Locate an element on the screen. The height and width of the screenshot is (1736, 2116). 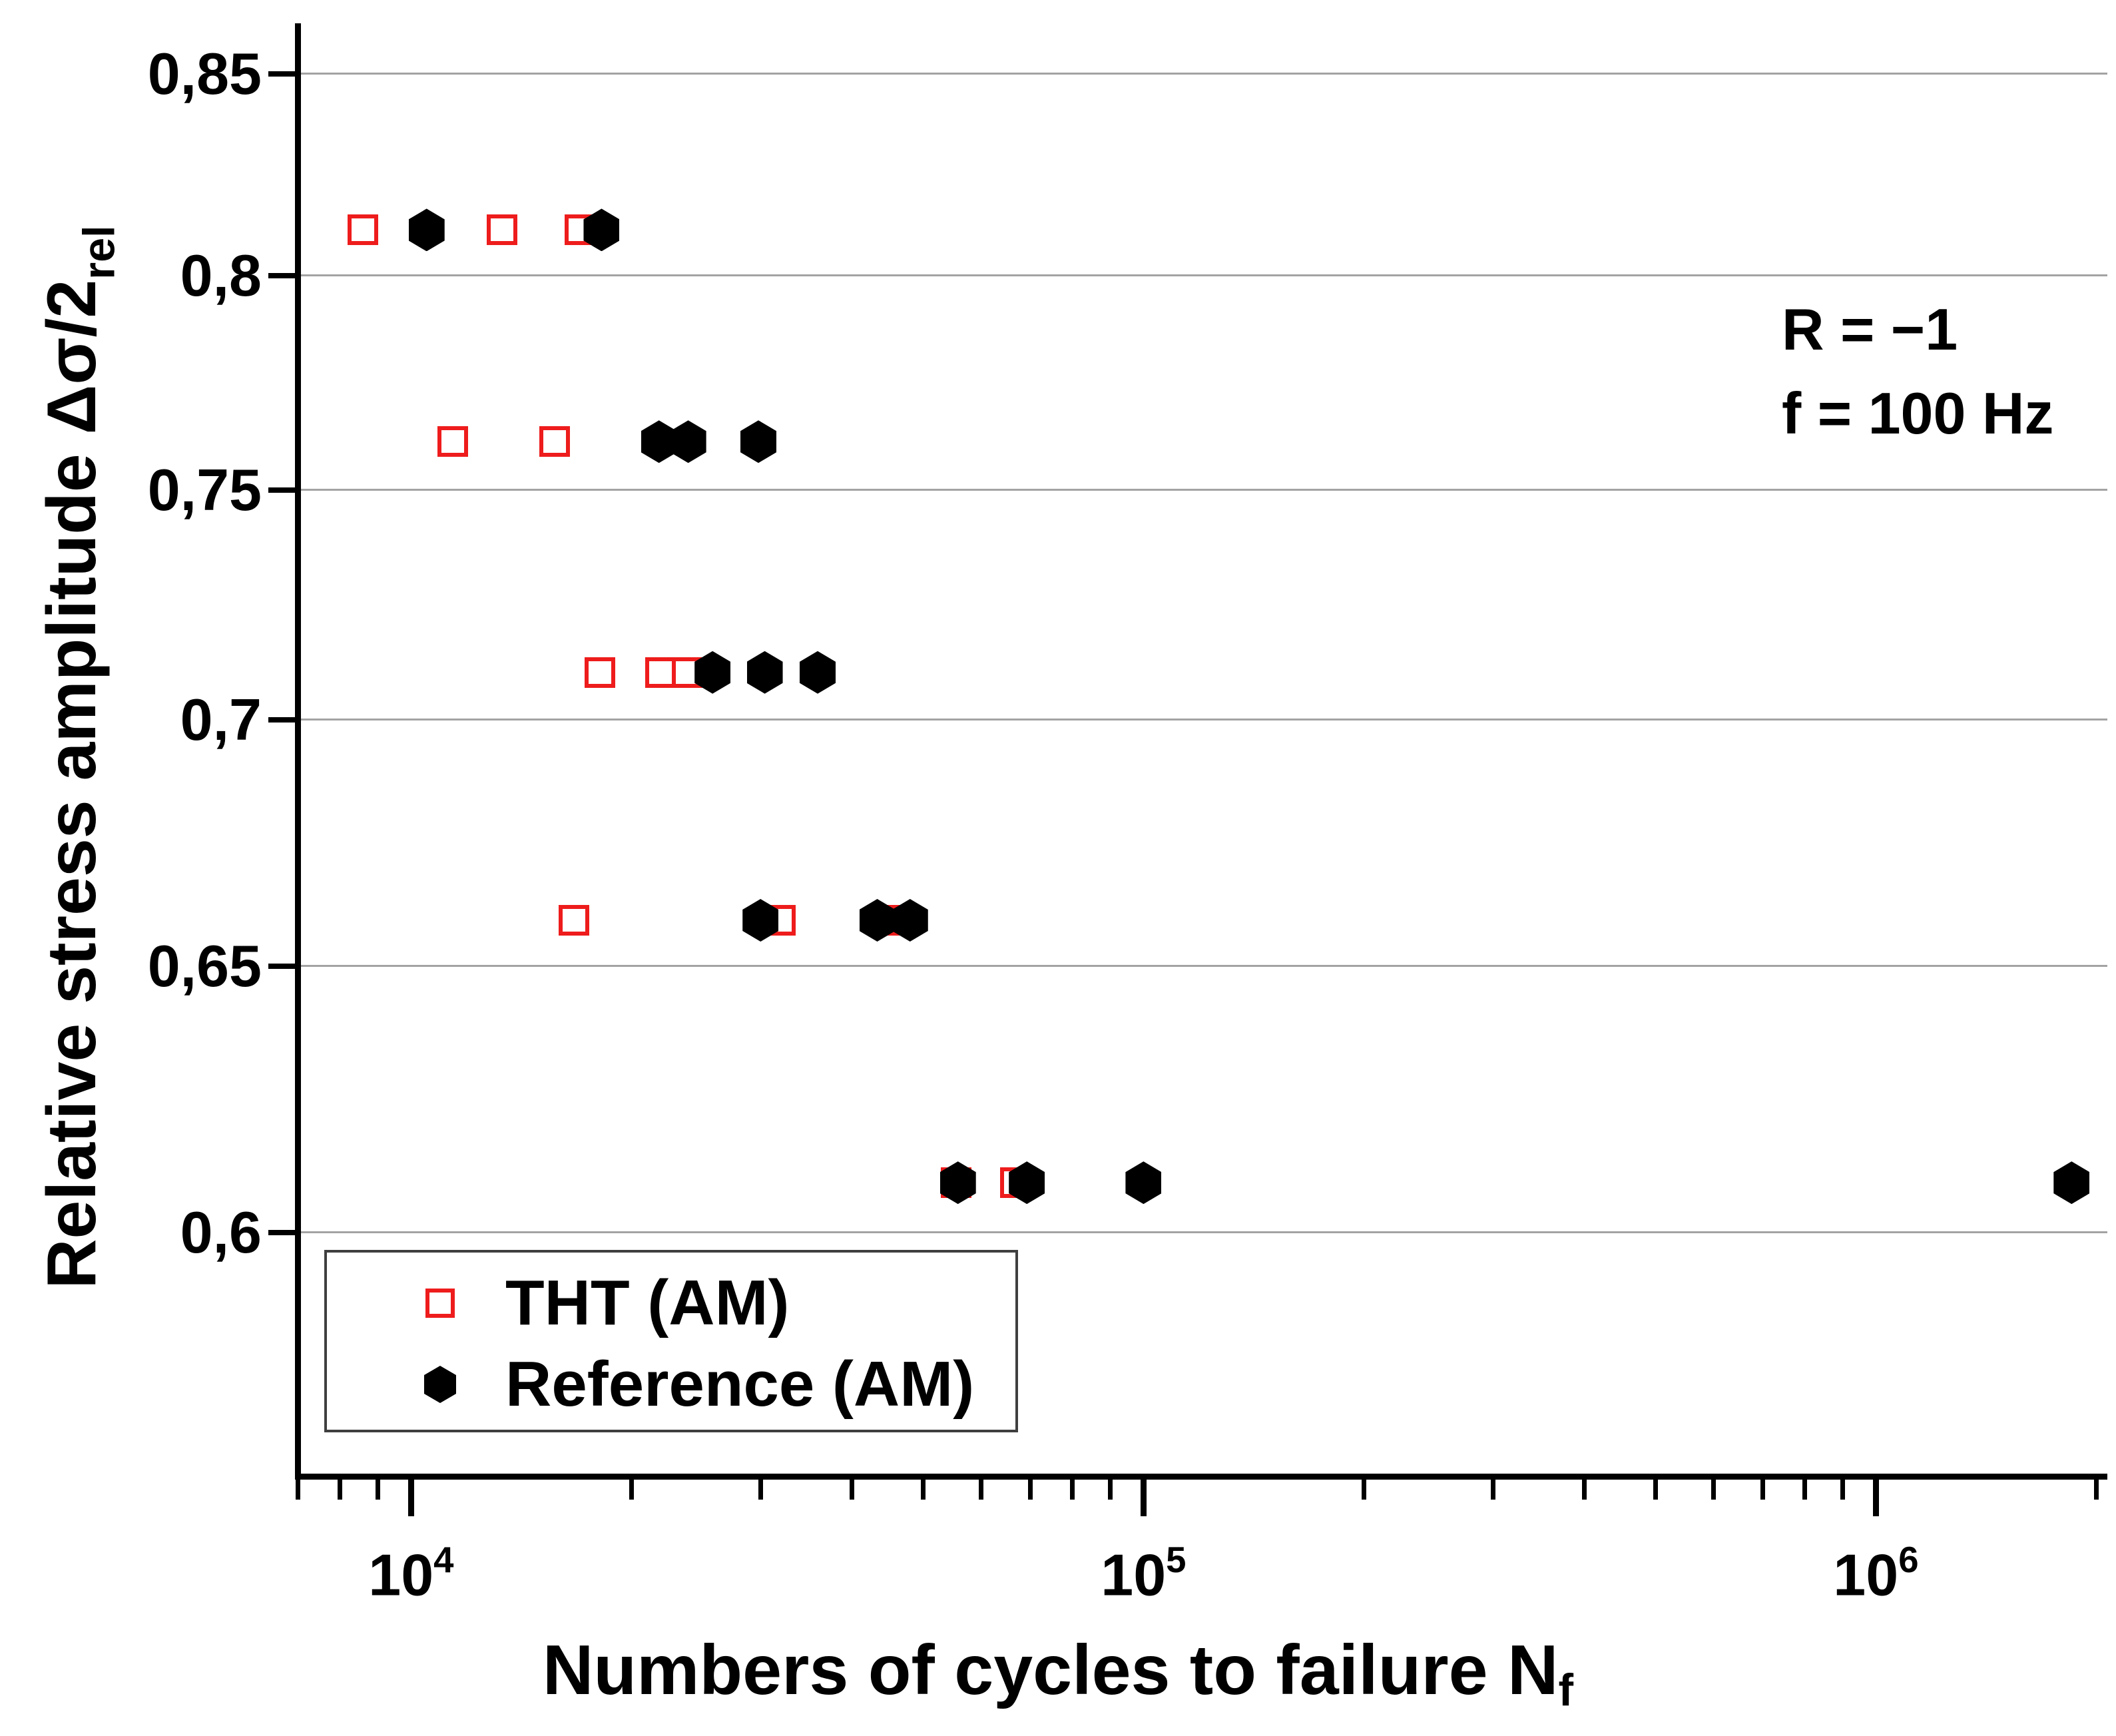
filled-hexagon-marker-icon is located at coordinates (440, 1384).